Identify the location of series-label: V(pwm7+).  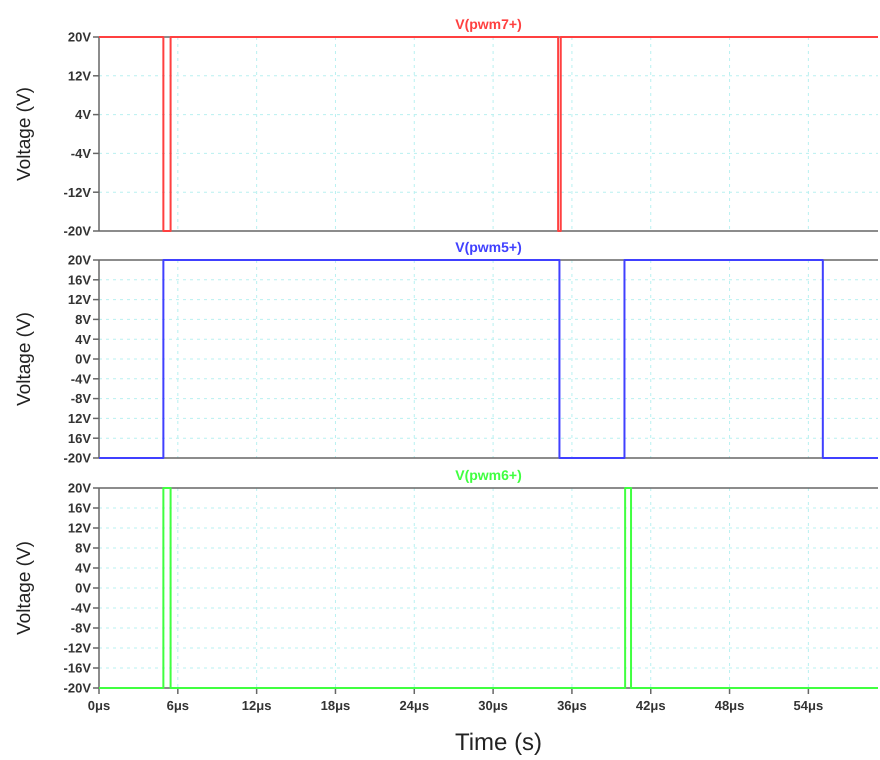
(488, 24).